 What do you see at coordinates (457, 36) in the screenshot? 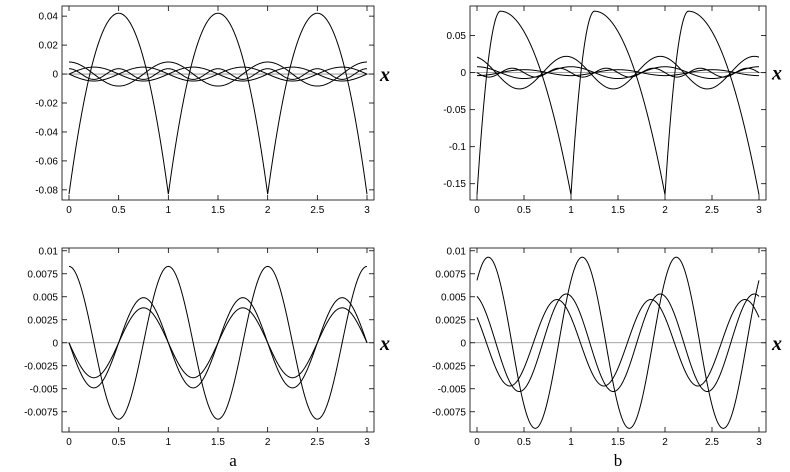
I see `y-tick-label: 0.05` at bounding box center [457, 36].